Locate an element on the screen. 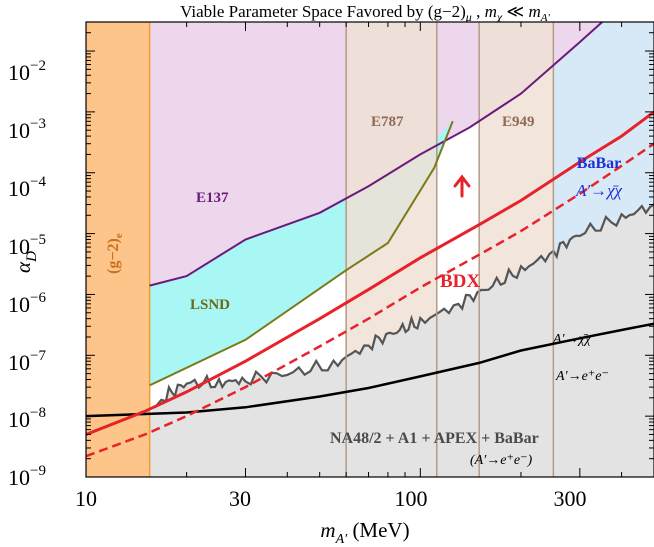 The height and width of the screenshot is (547, 654). invisible-decay-label: A′→χ̄χ is located at coordinates (572, 339).